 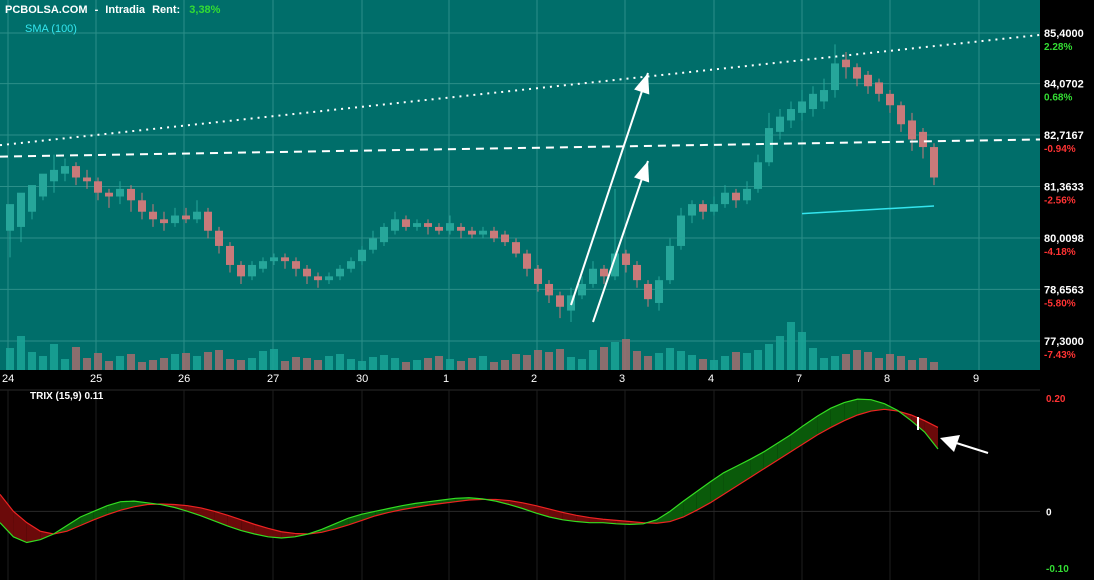 I want to click on price-tick: 84,0702, so click(x=1064, y=85).